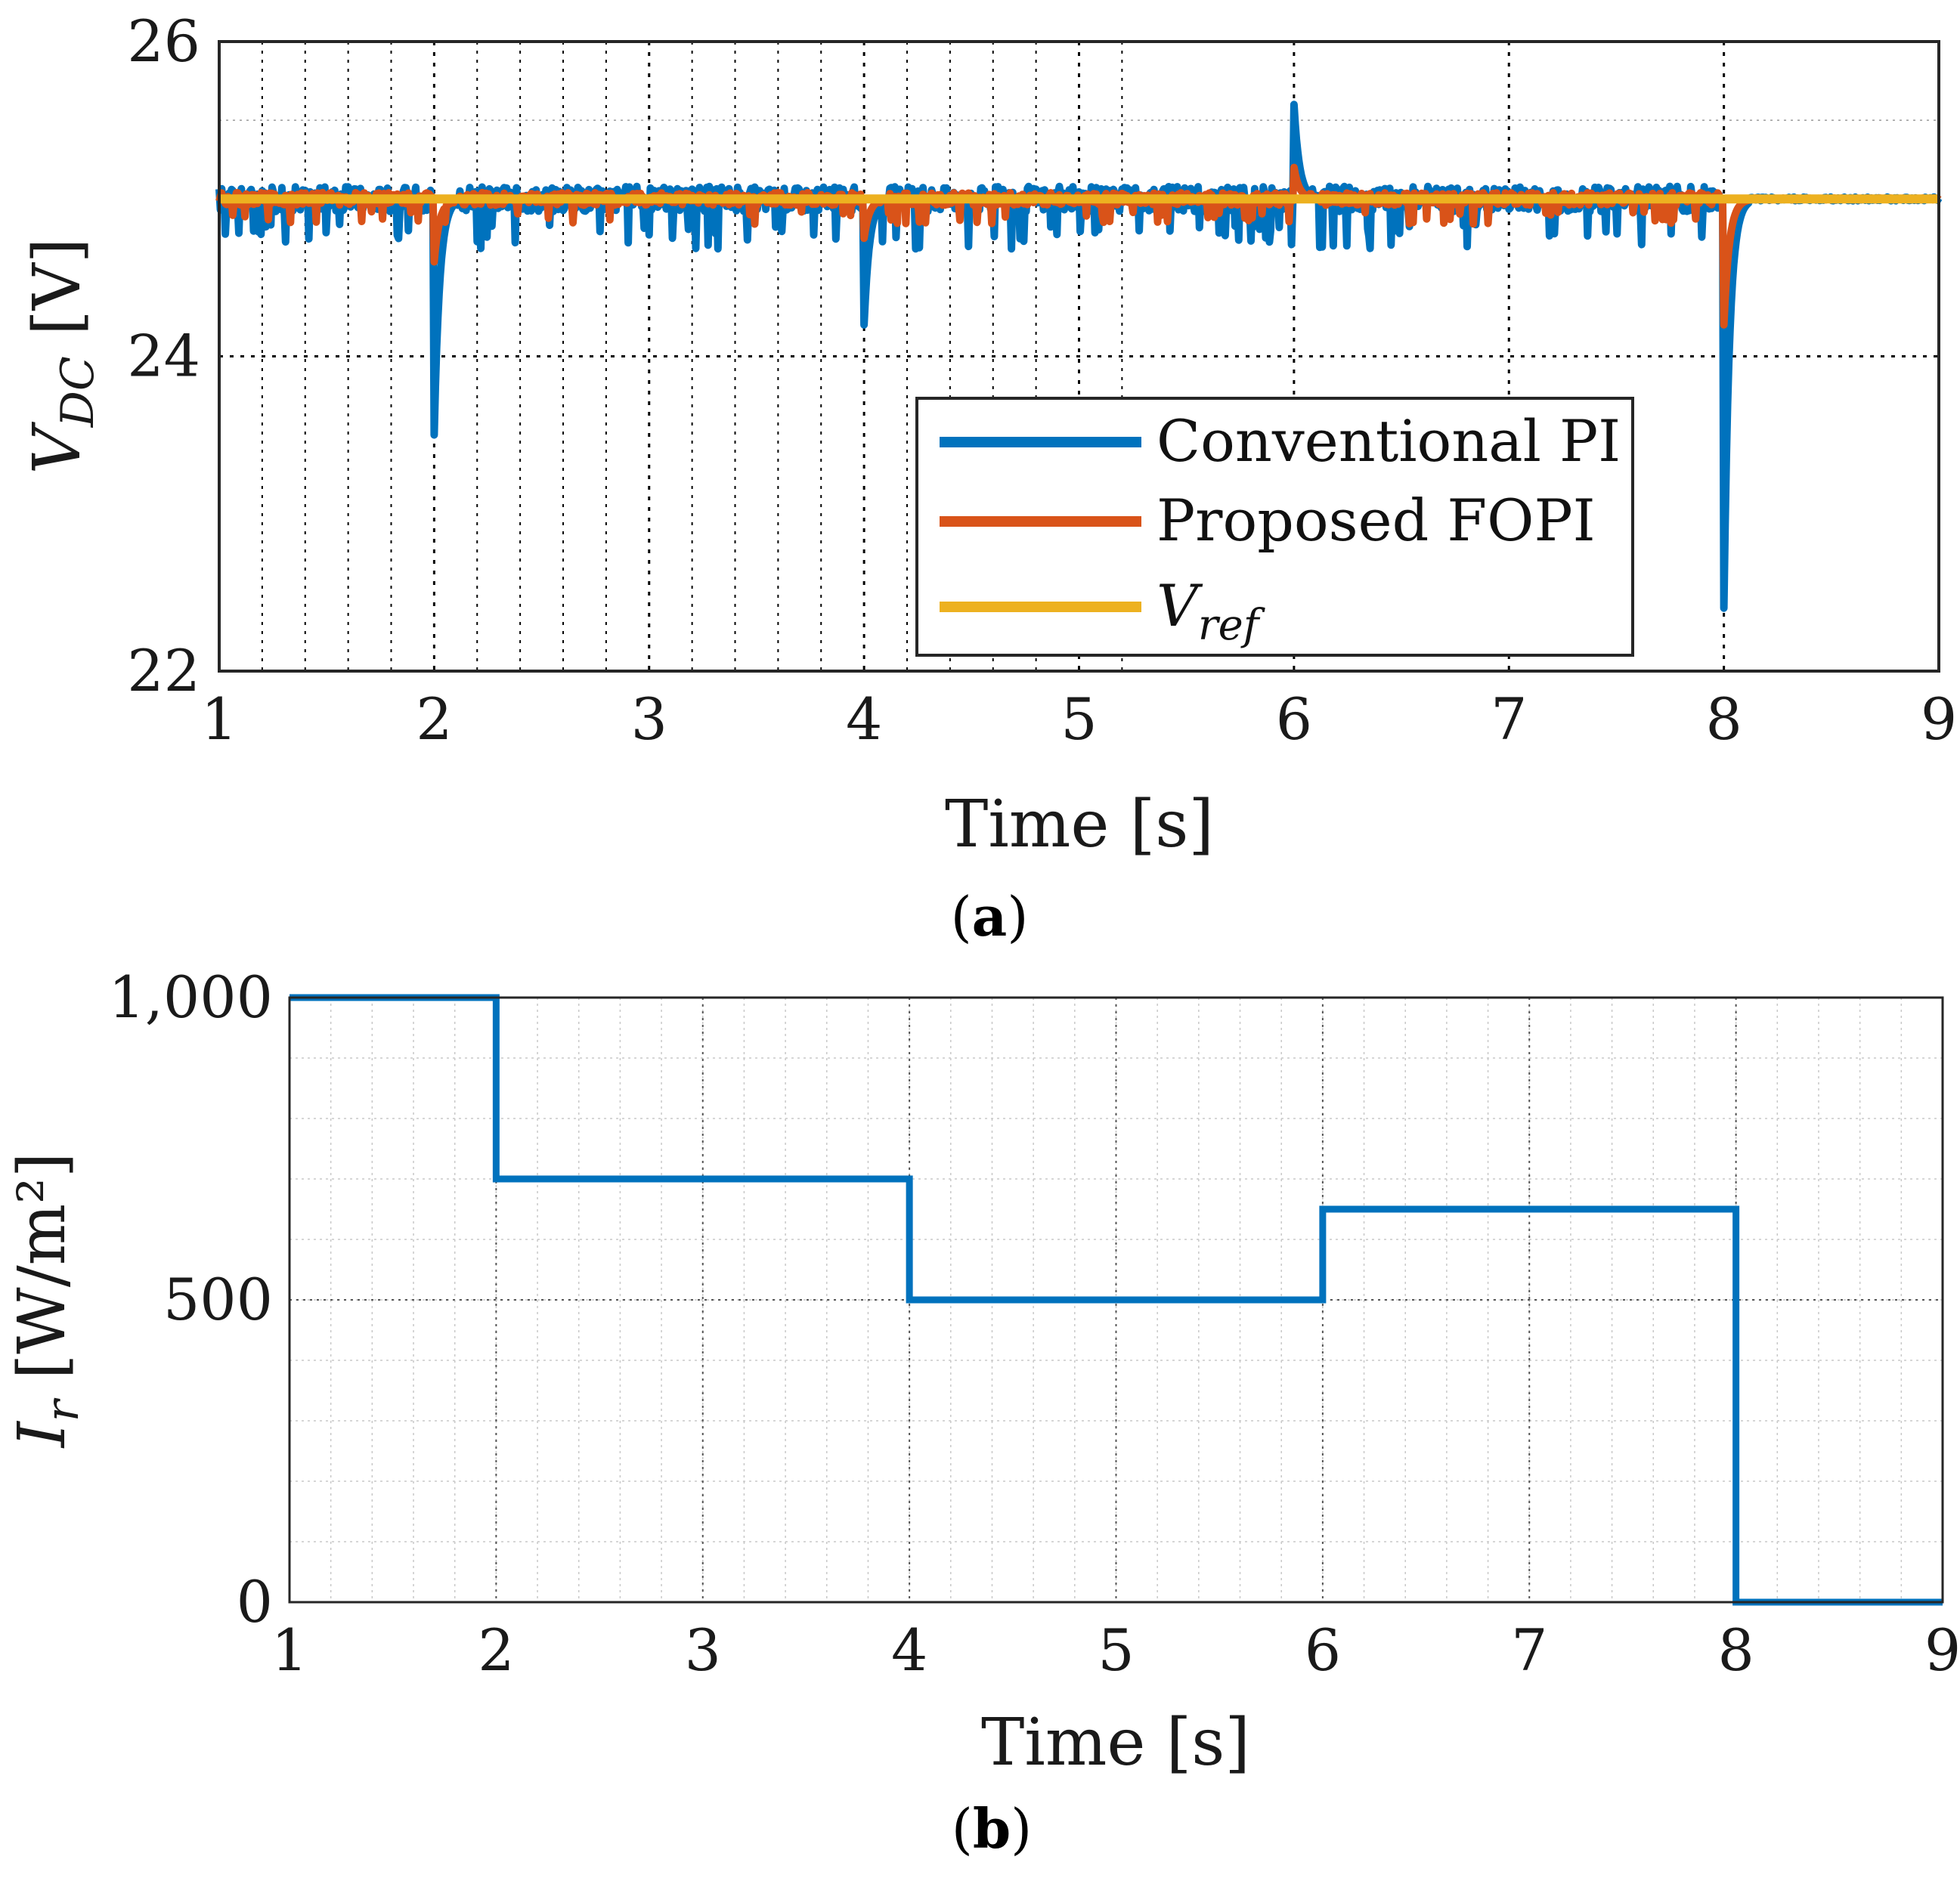  What do you see at coordinates (990, 916) in the screenshot?
I see `caption-a: (a)` at bounding box center [990, 916].